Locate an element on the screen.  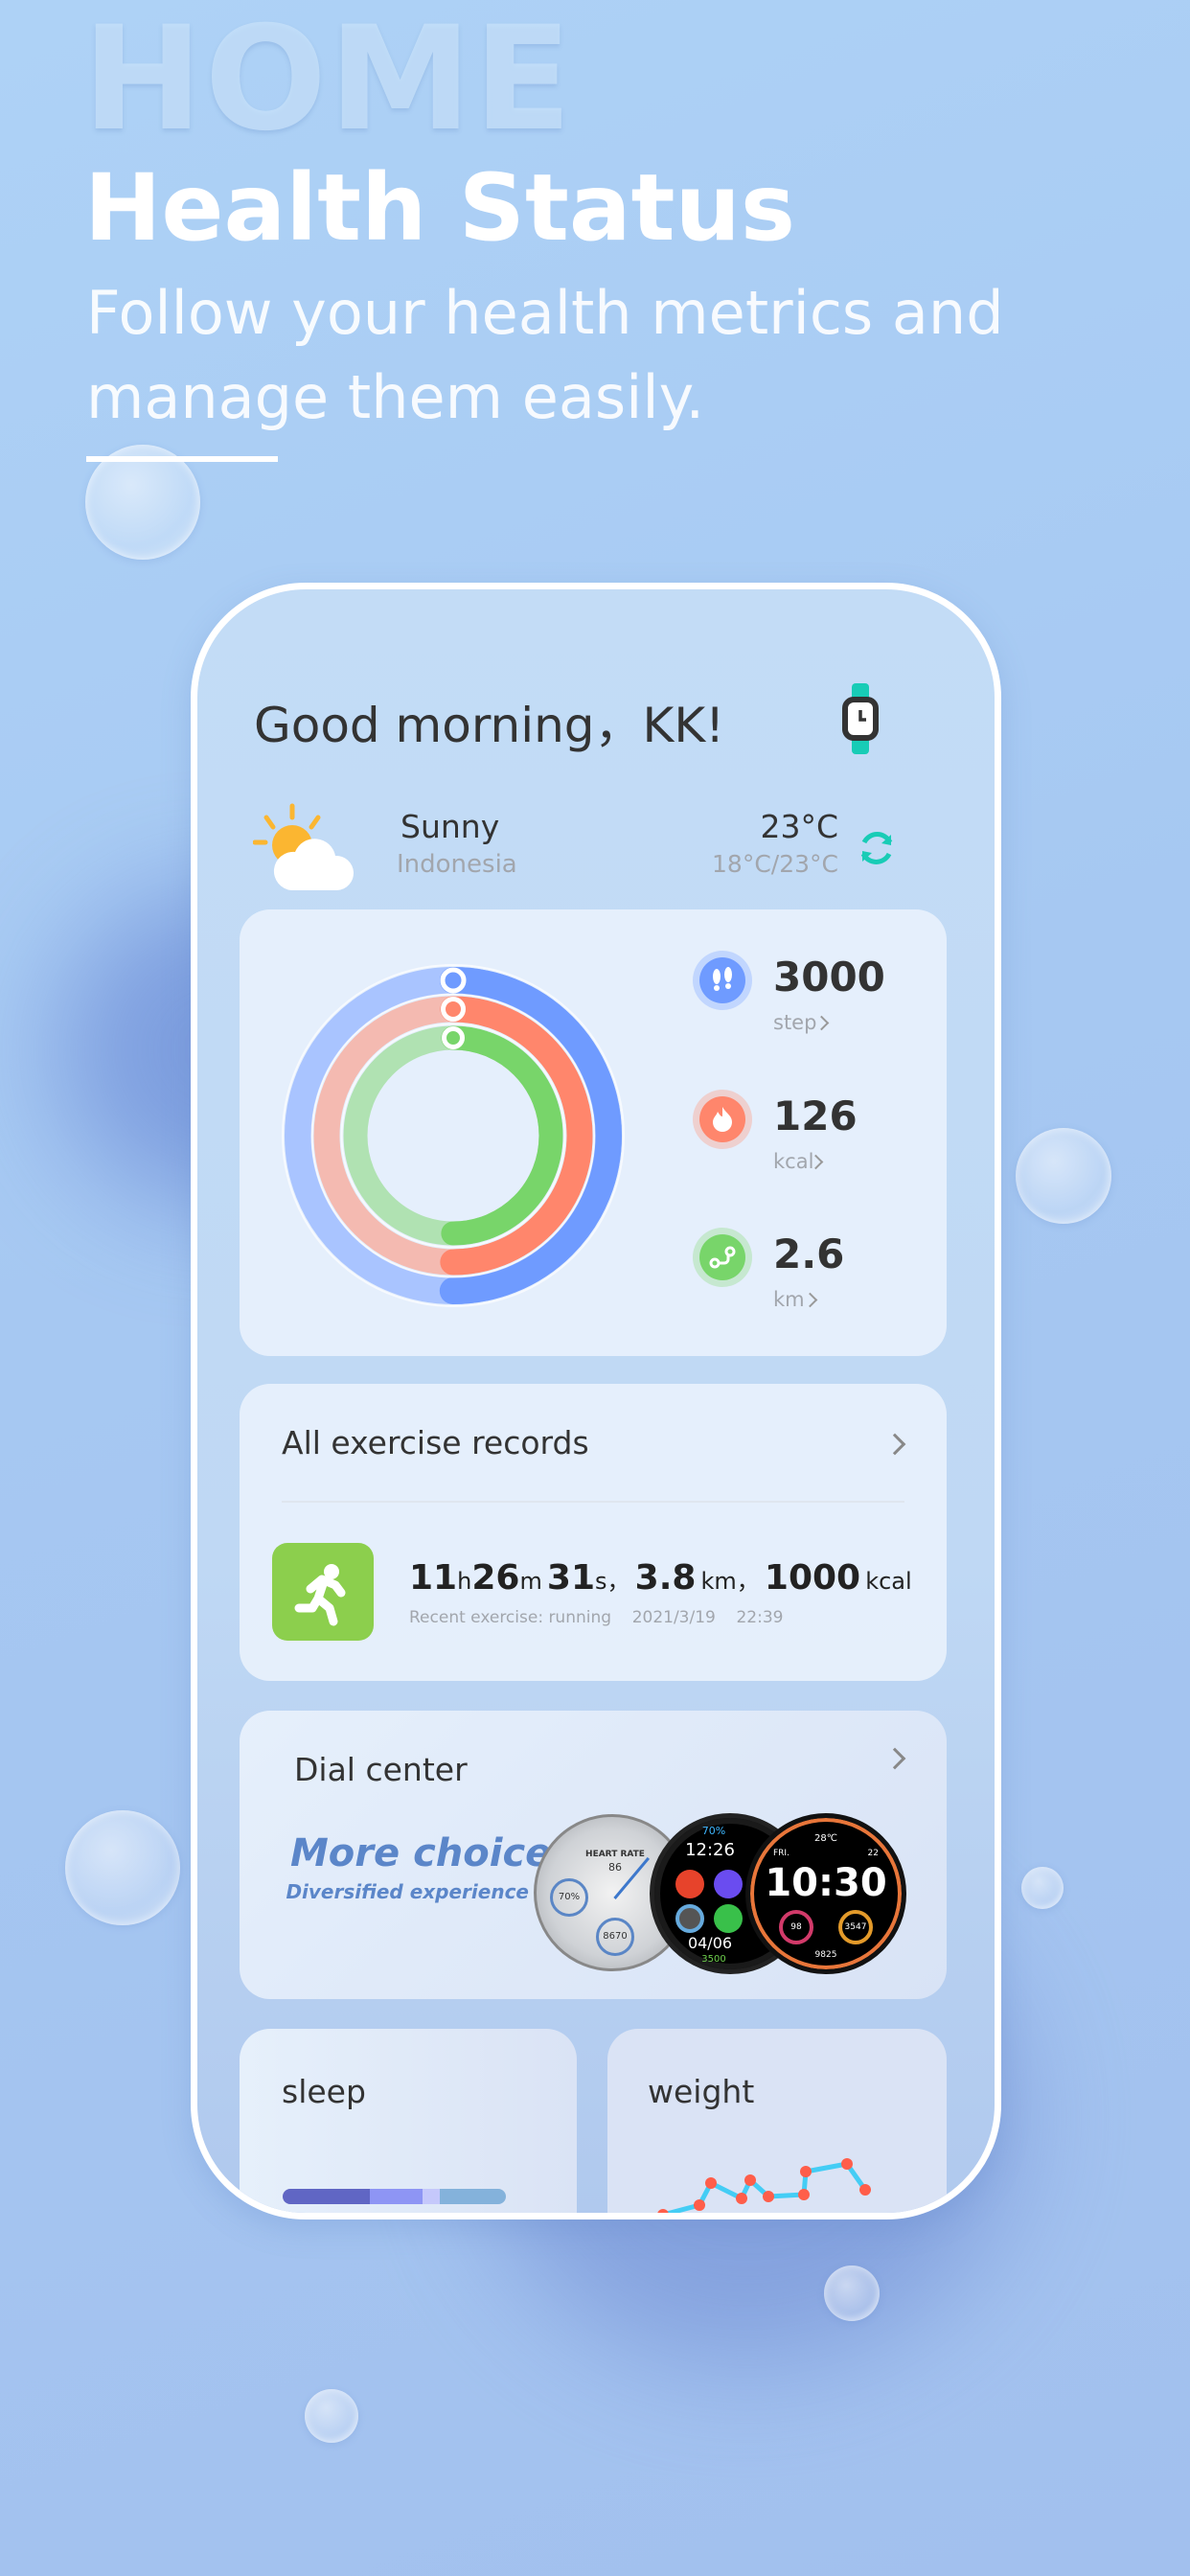
face2-date: 04/06 is located at coordinates (710, 1943).